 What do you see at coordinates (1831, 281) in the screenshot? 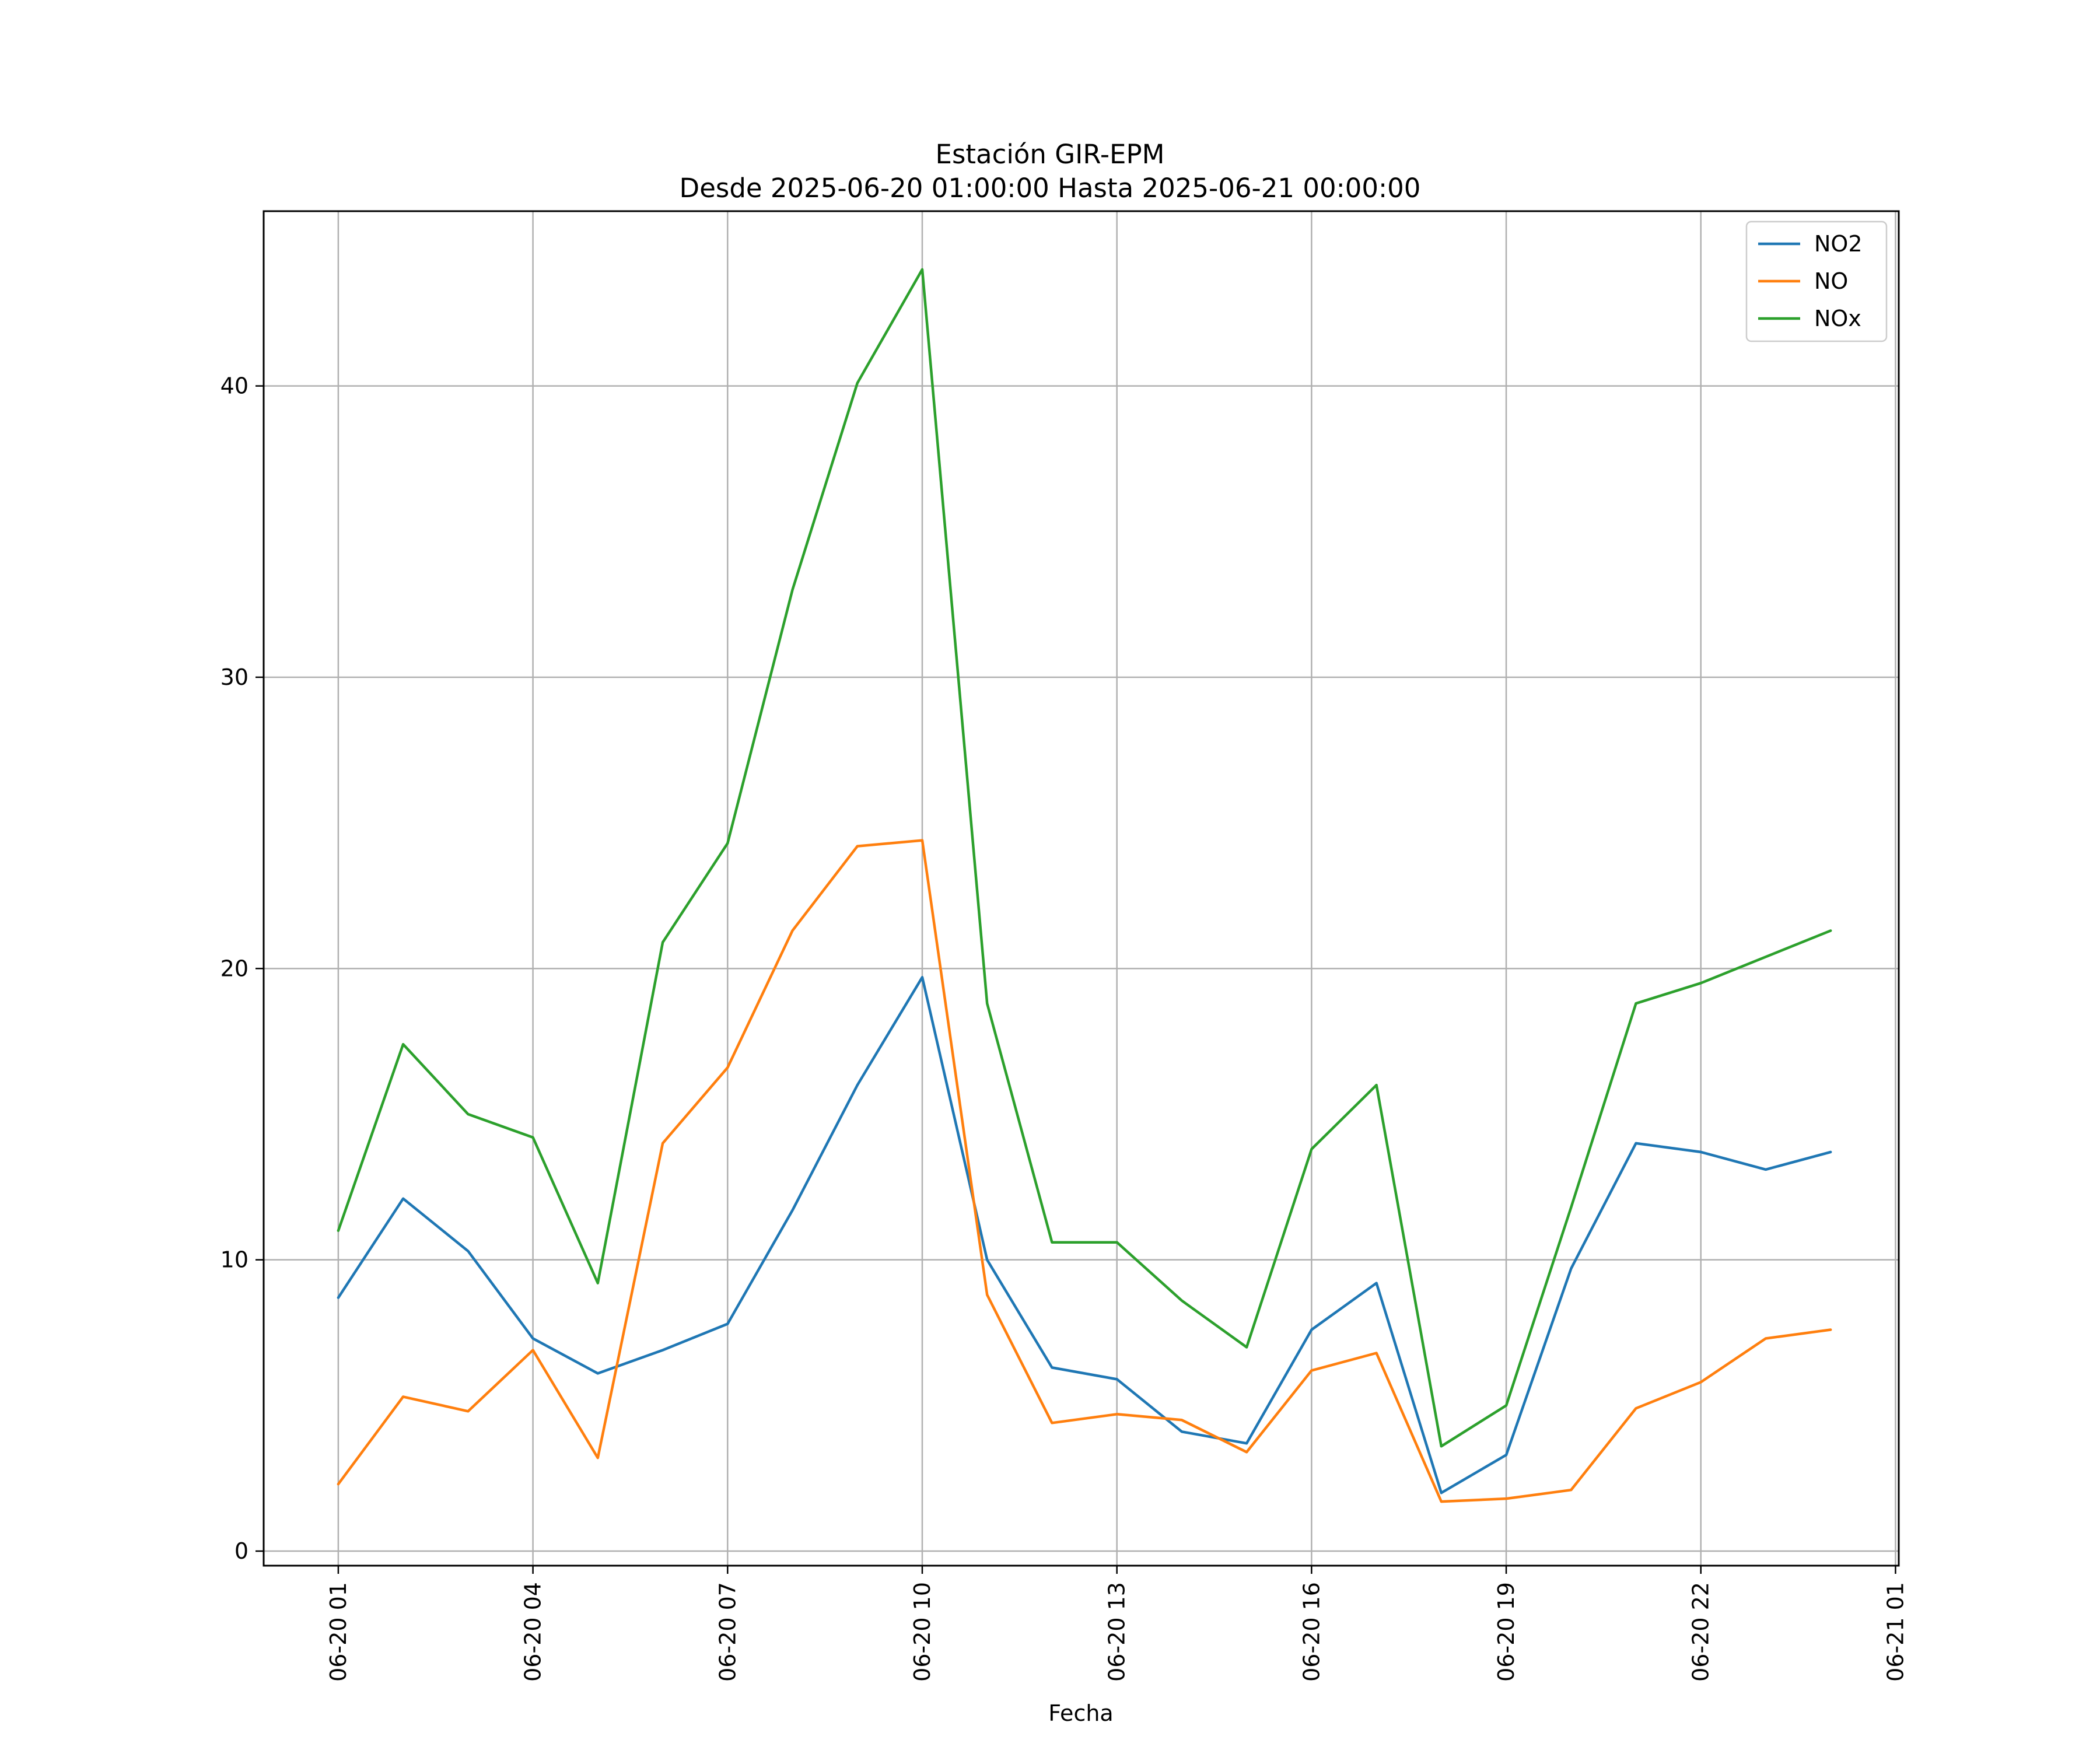
I see `legend-label-no: NO` at bounding box center [1831, 281].